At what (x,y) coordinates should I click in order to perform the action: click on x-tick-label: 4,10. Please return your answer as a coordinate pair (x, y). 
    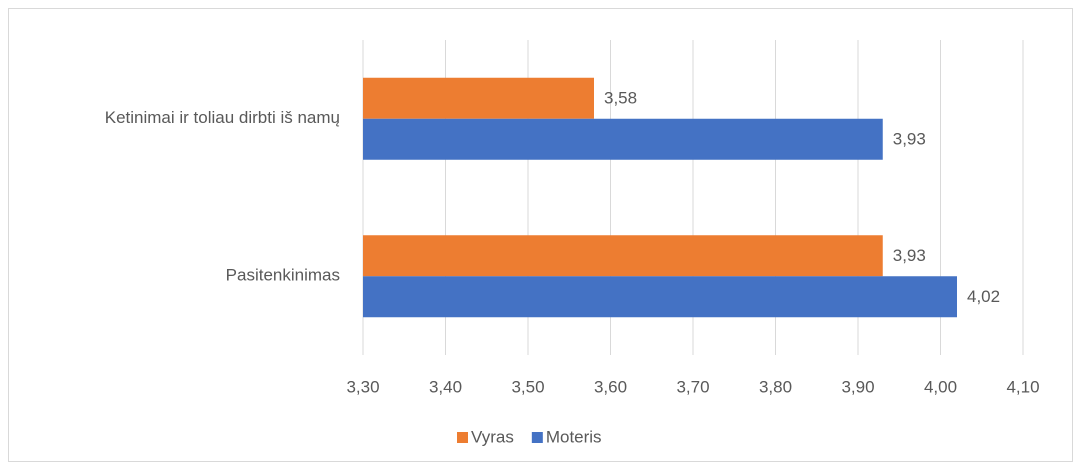
    Looking at the image, I should click on (1022, 386).